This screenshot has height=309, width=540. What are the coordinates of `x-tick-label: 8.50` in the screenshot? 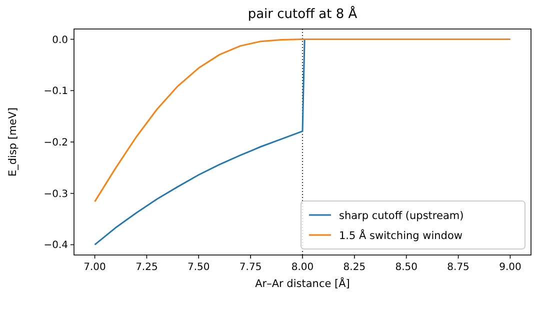 It's located at (406, 267).